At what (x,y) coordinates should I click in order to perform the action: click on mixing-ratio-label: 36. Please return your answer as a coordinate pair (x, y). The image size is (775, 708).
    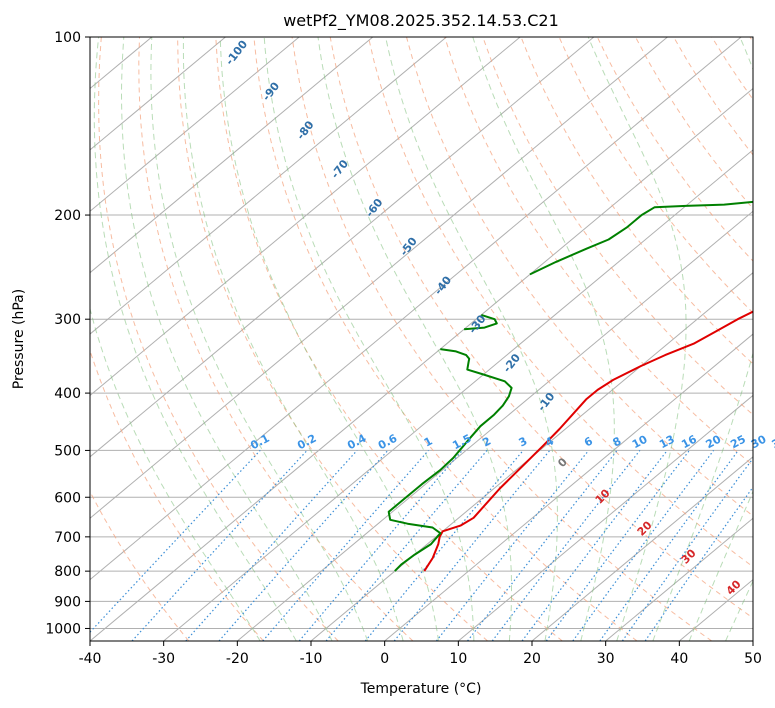
    Looking at the image, I should click on (772, 441).